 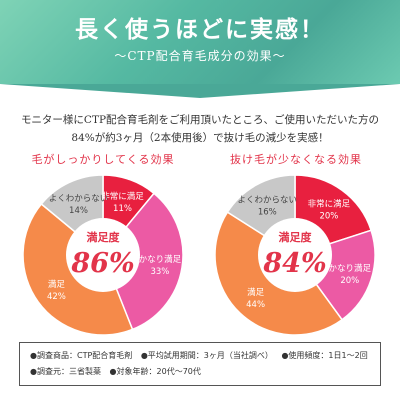 What do you see at coordinates (56, 297) in the screenshot?
I see `slice-value-label: 42%` at bounding box center [56, 297].